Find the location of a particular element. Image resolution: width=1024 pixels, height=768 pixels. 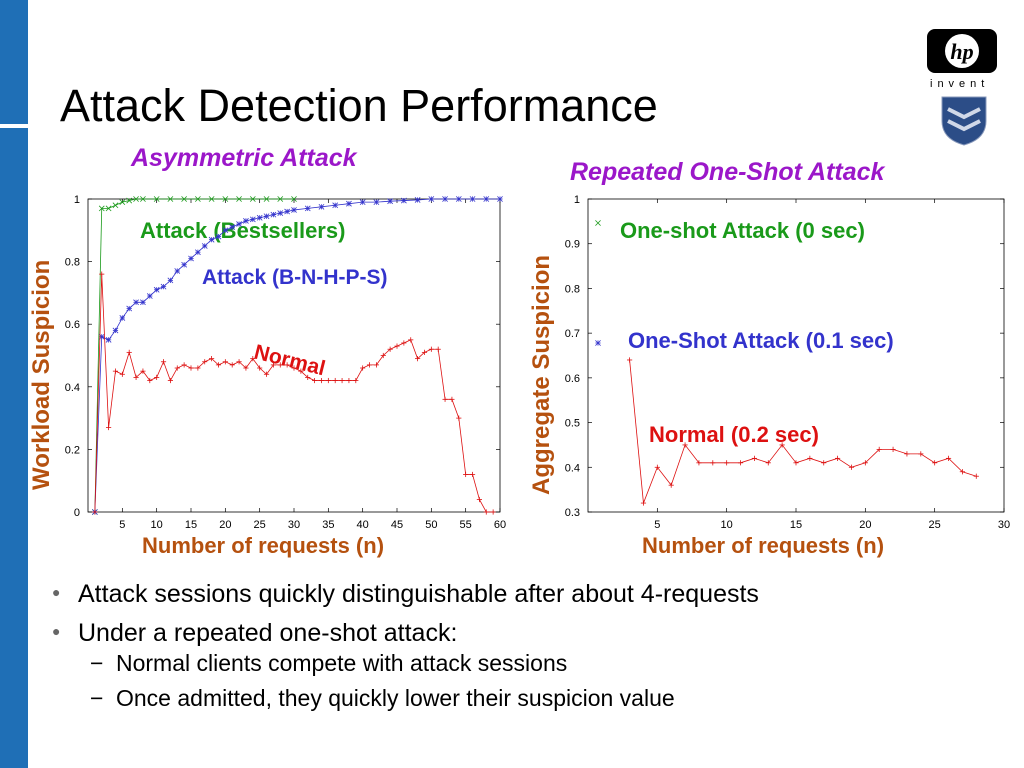

slide-title: Attack Detection Performance is located at coordinates (359, 105).